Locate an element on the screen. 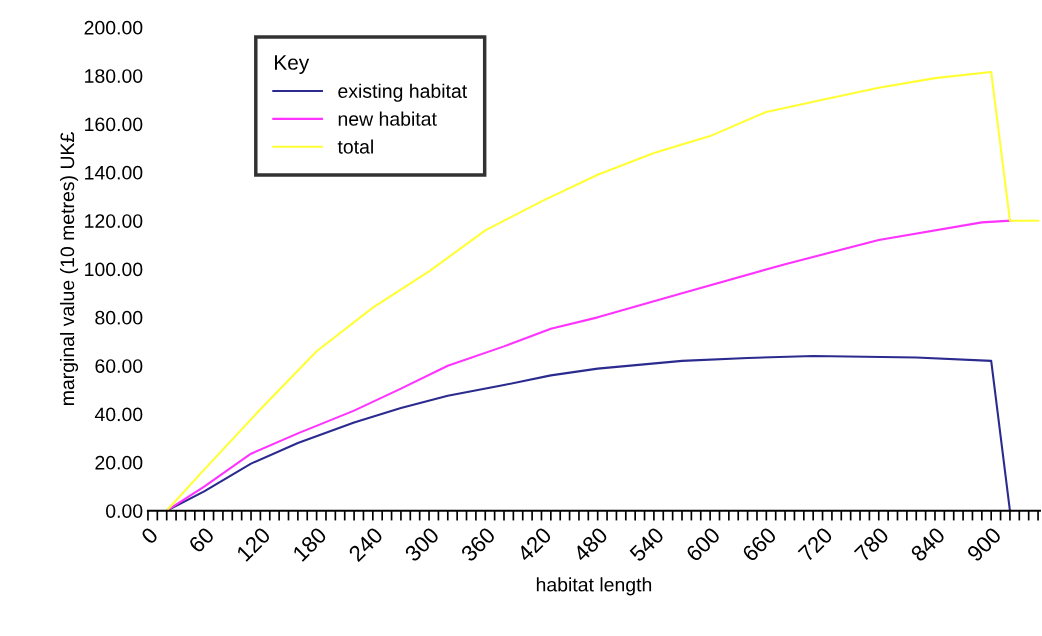 Image resolution: width=1042 pixels, height=636 pixels. y-tick-label: 80.00 is located at coordinates (119, 317).